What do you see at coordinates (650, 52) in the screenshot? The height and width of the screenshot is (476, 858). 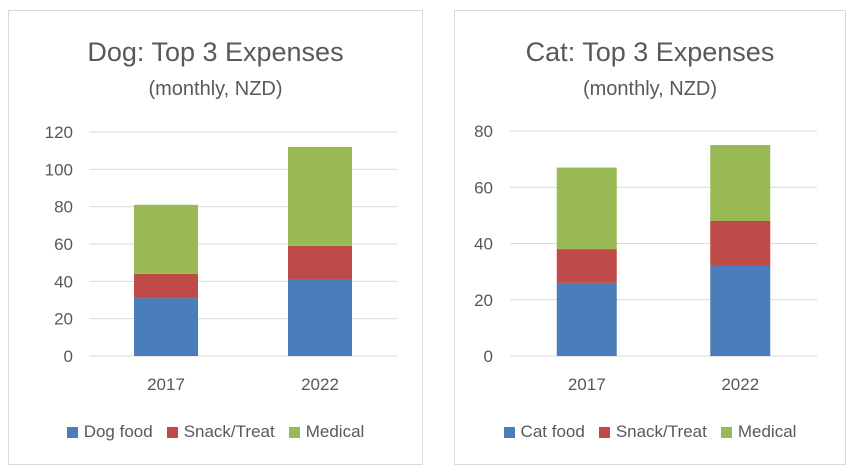 I see `cat-chart-title: Cat: Top 3 Expenses` at bounding box center [650, 52].